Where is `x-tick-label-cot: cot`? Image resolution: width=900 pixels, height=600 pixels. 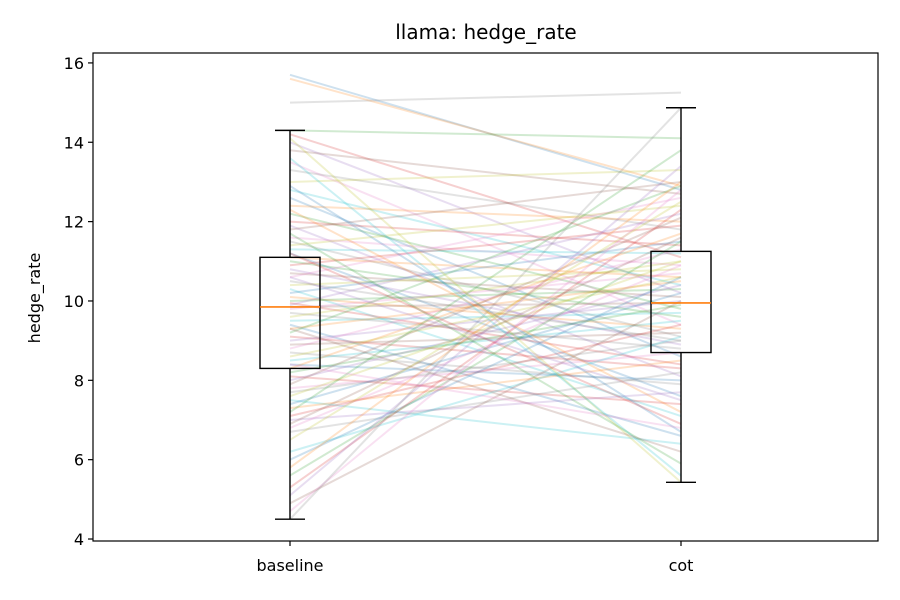
x-tick-label-cot: cot is located at coordinates (681, 565).